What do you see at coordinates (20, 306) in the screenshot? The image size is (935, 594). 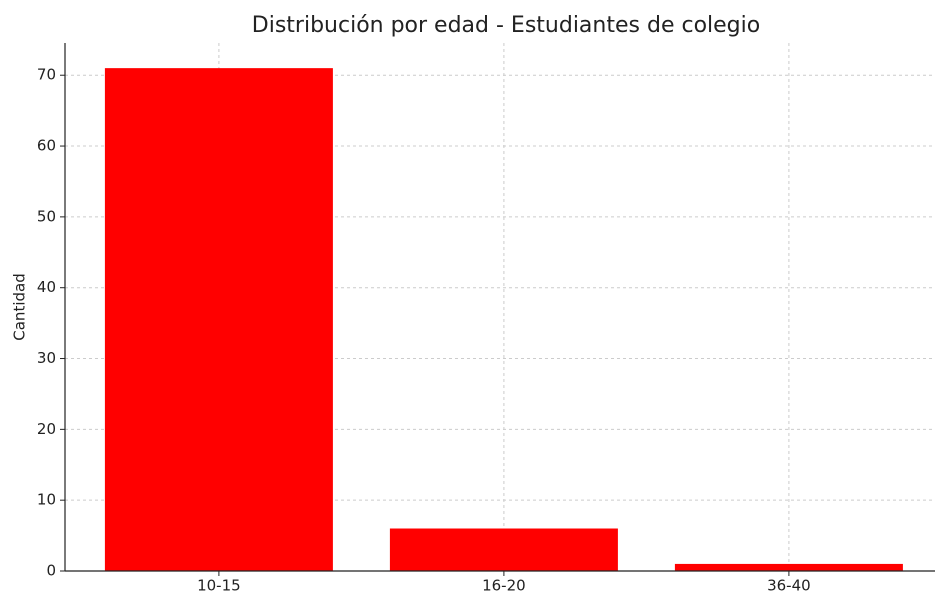 I see `y-axis-label: Cantidad` at bounding box center [20, 306].